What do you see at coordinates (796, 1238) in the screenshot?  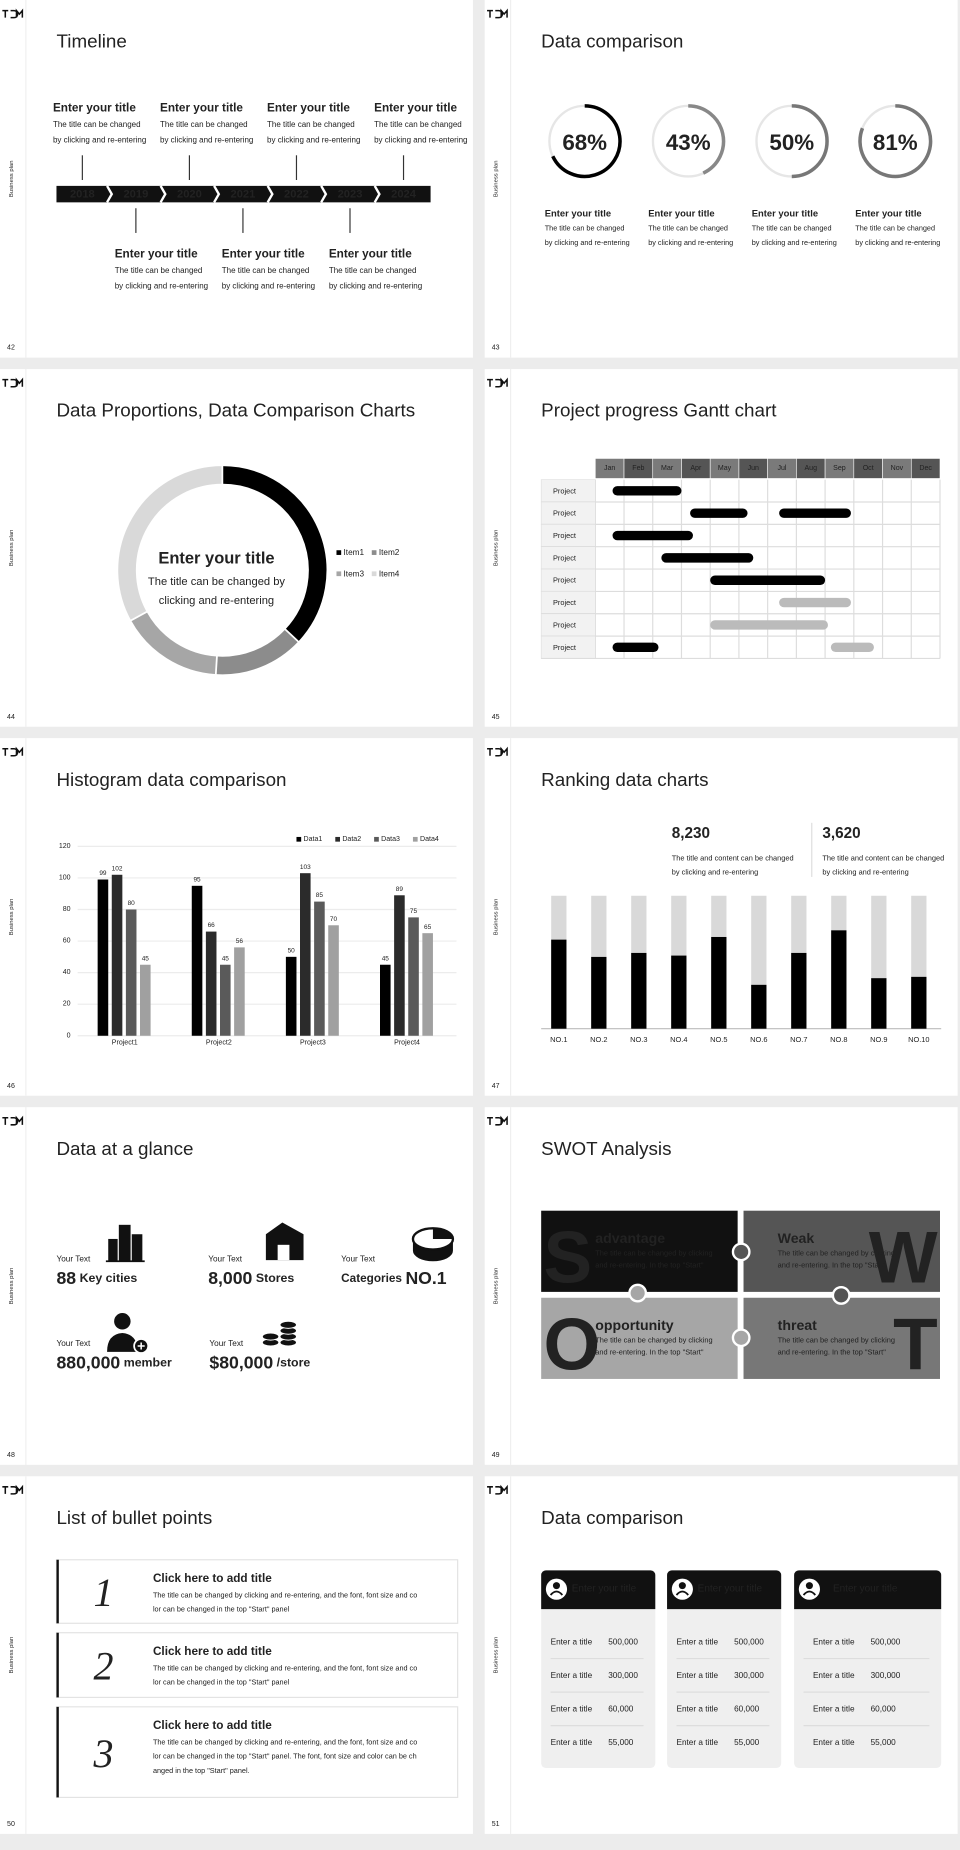 I see `swot-title: Weak` at bounding box center [796, 1238].